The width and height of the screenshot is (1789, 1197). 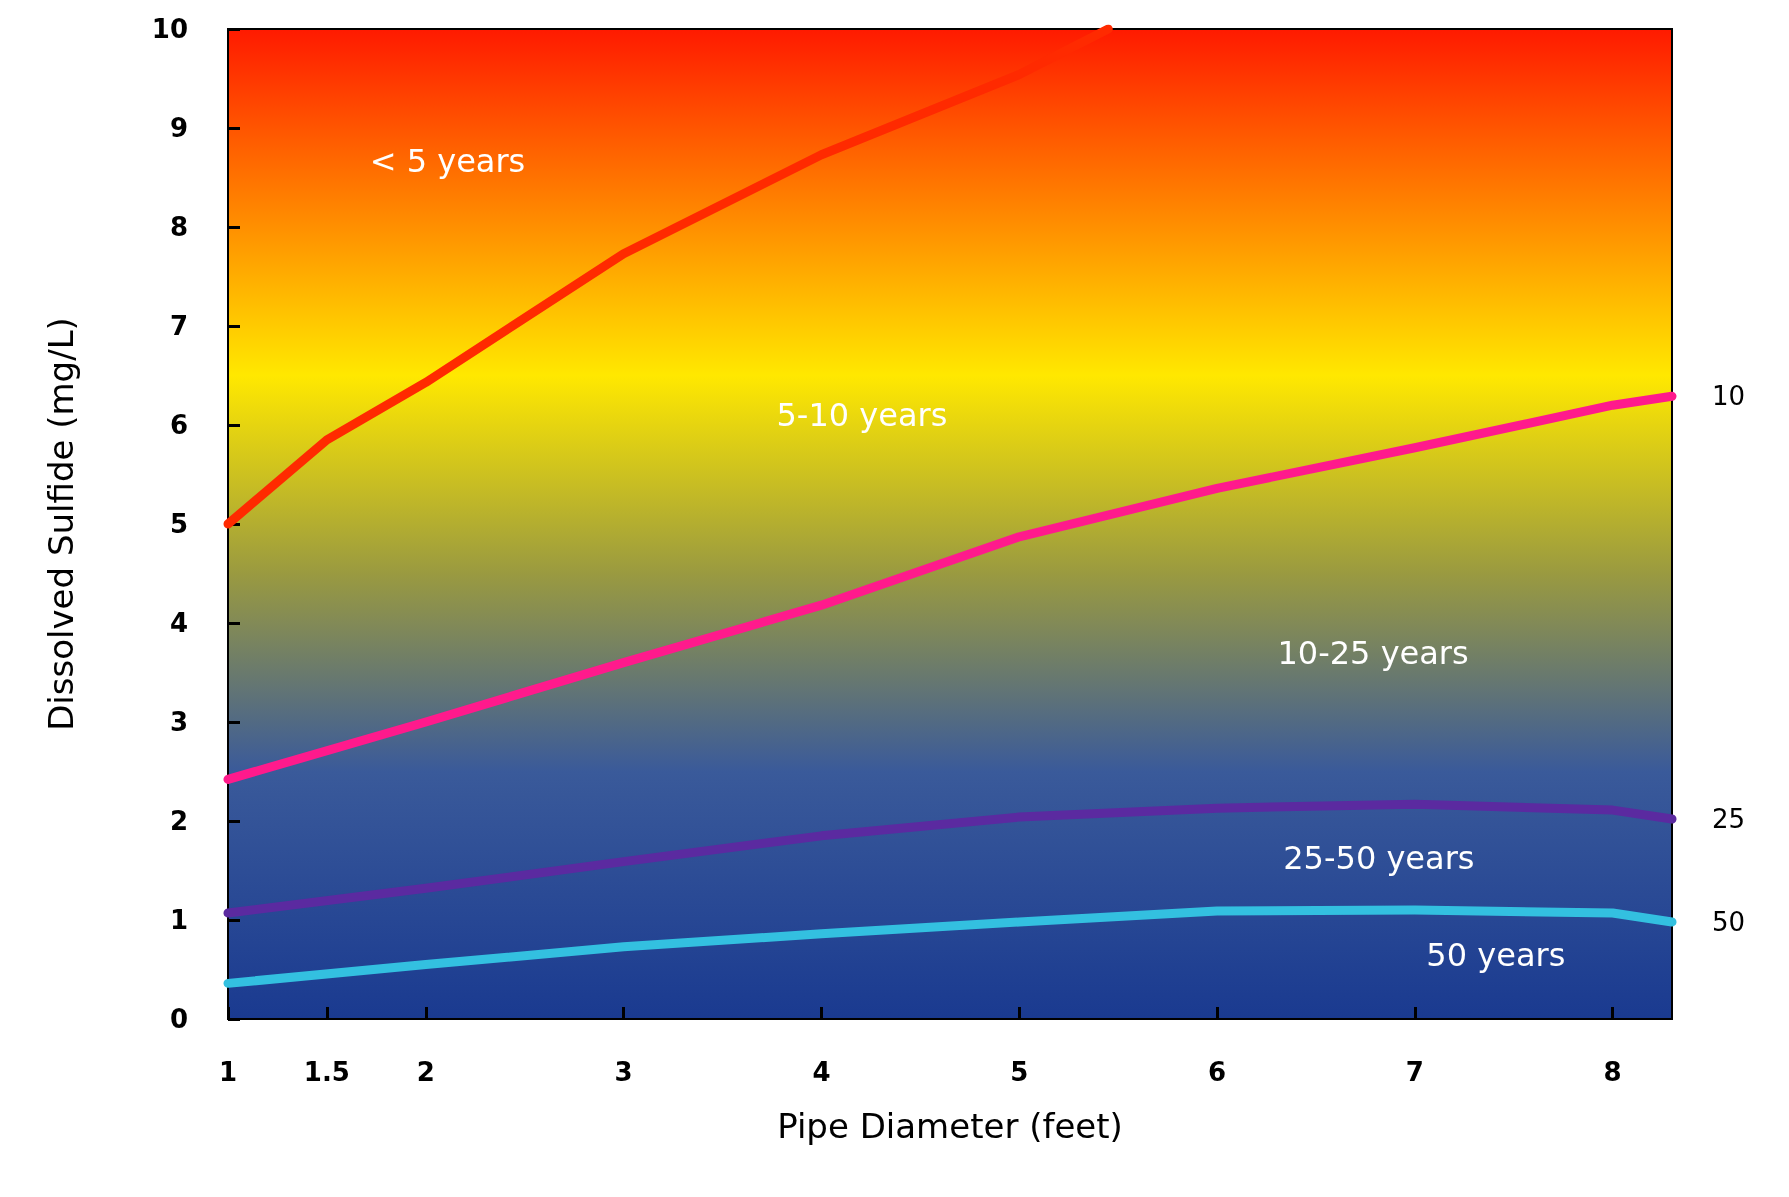 I want to click on annotation: 25-50 years, so click(x=1379, y=857).